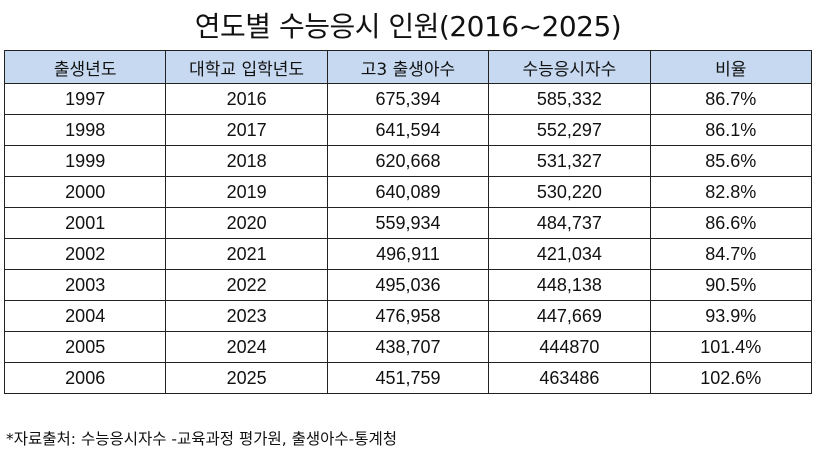 This screenshot has width=816, height=454. I want to click on cell-births: 640,089, so click(408, 192).